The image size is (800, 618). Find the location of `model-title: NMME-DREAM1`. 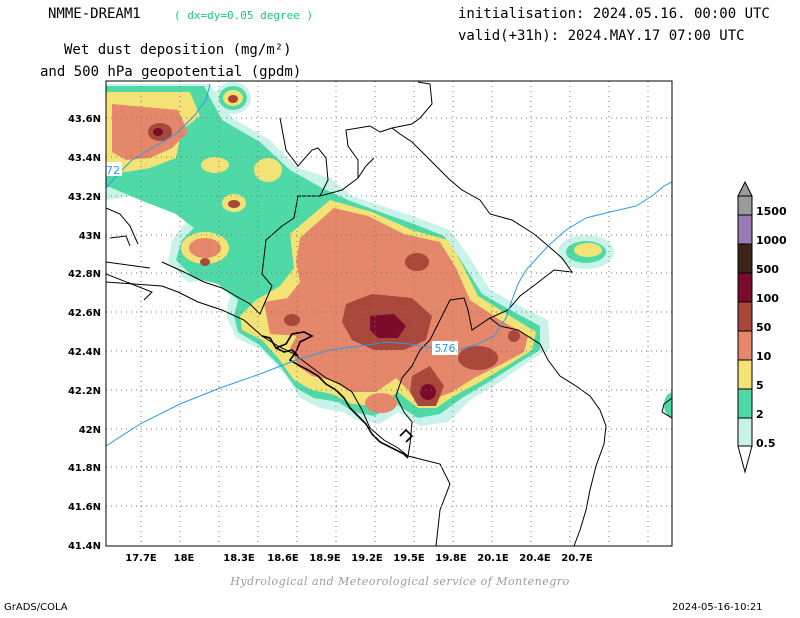

model-title: NMME-DREAM1 is located at coordinates (94, 14).